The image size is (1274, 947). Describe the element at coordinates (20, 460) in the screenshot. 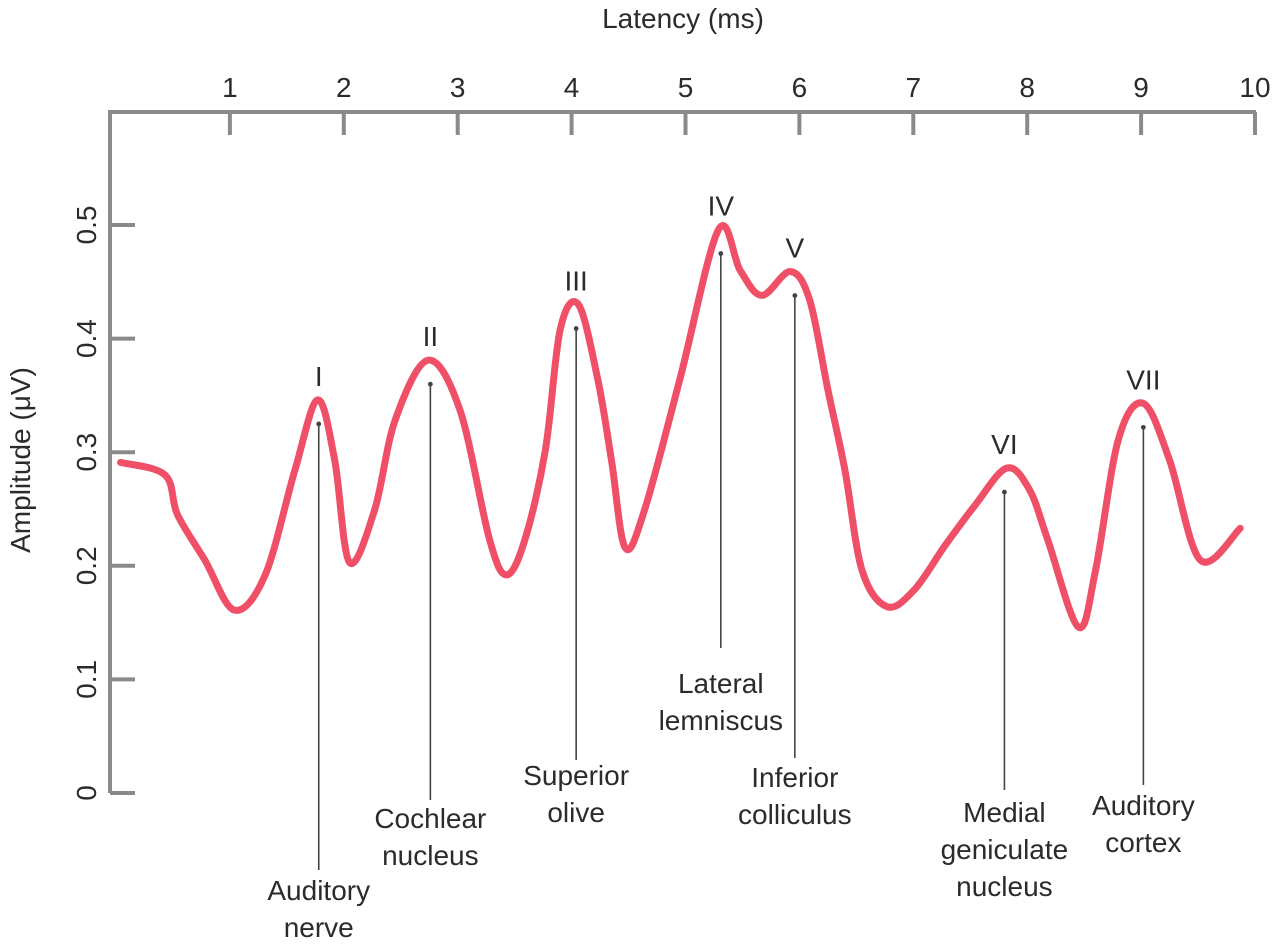

I see `y-axis-label: Amplitude (μV)` at that location.